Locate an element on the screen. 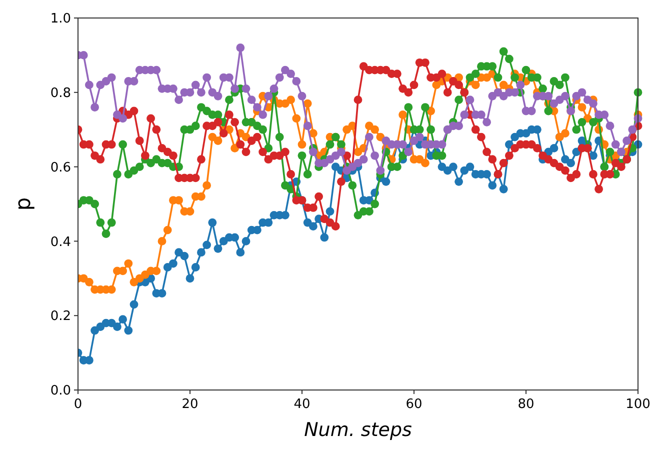 The image size is (662, 450). y-tick-label: 0.2 is located at coordinates (60, 316).